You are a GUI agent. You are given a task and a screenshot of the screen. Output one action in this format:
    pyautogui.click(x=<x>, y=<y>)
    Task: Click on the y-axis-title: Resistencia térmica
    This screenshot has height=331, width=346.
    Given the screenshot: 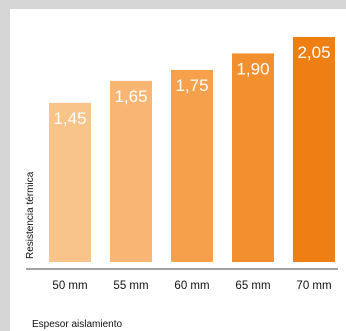 What is the action you would take?
    pyautogui.click(x=30, y=215)
    